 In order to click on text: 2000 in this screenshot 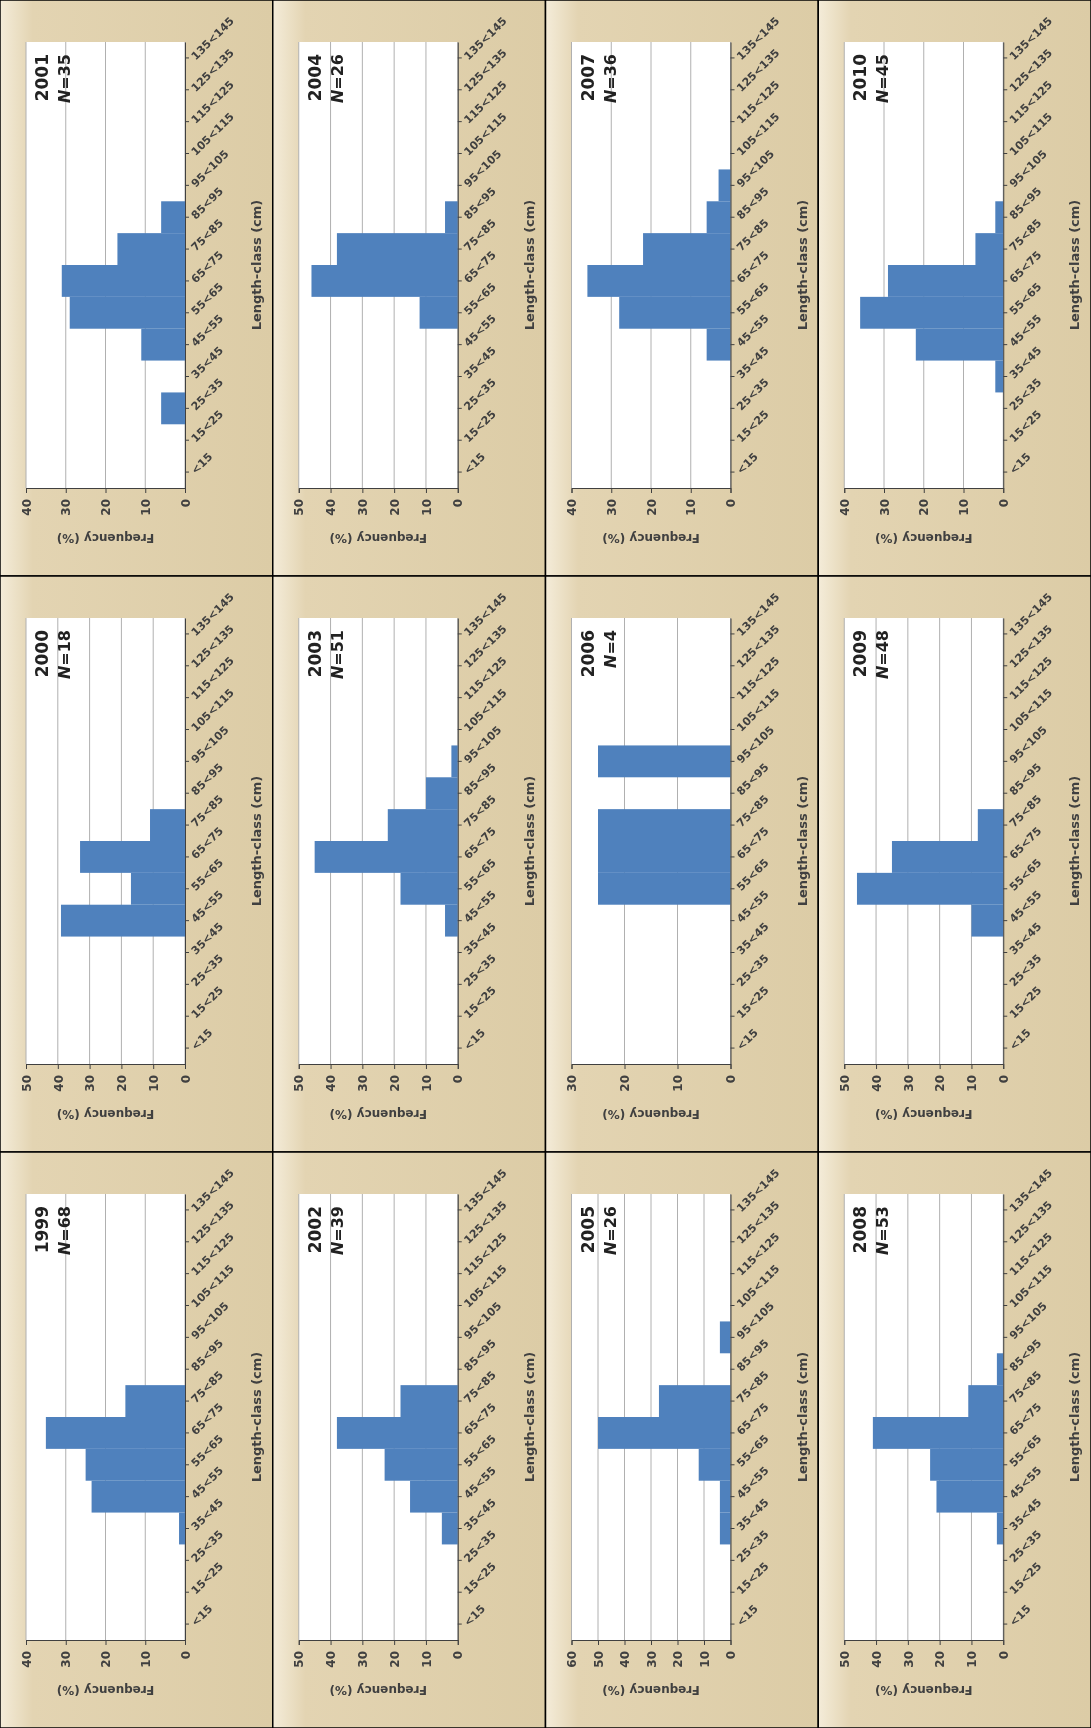, I will do `click(42, 653)`.